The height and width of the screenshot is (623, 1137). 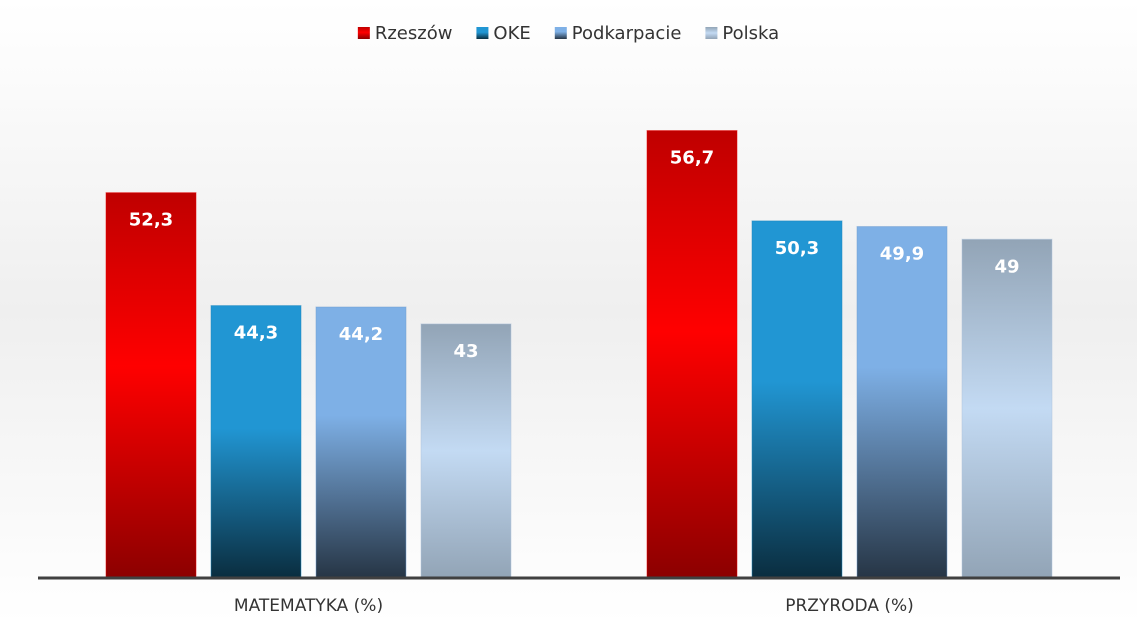 I want to click on legend-label: Rzeszów, so click(x=414, y=33).